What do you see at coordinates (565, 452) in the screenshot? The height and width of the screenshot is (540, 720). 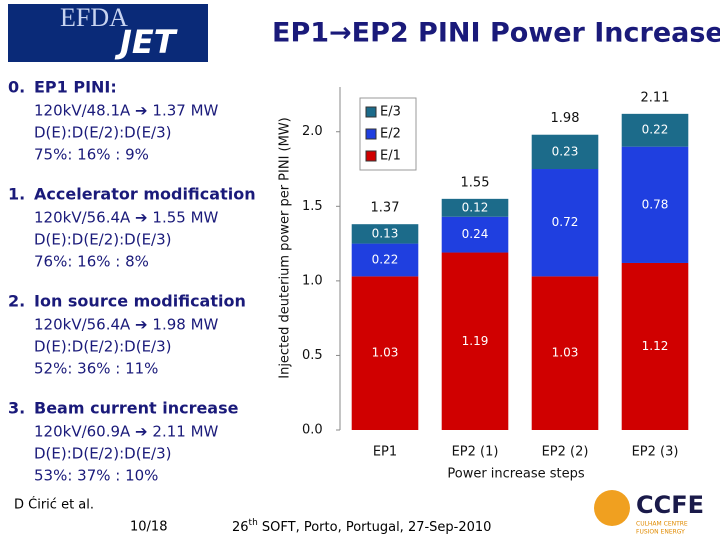 I see `x-tick-label: EP2 (2)` at bounding box center [565, 452].